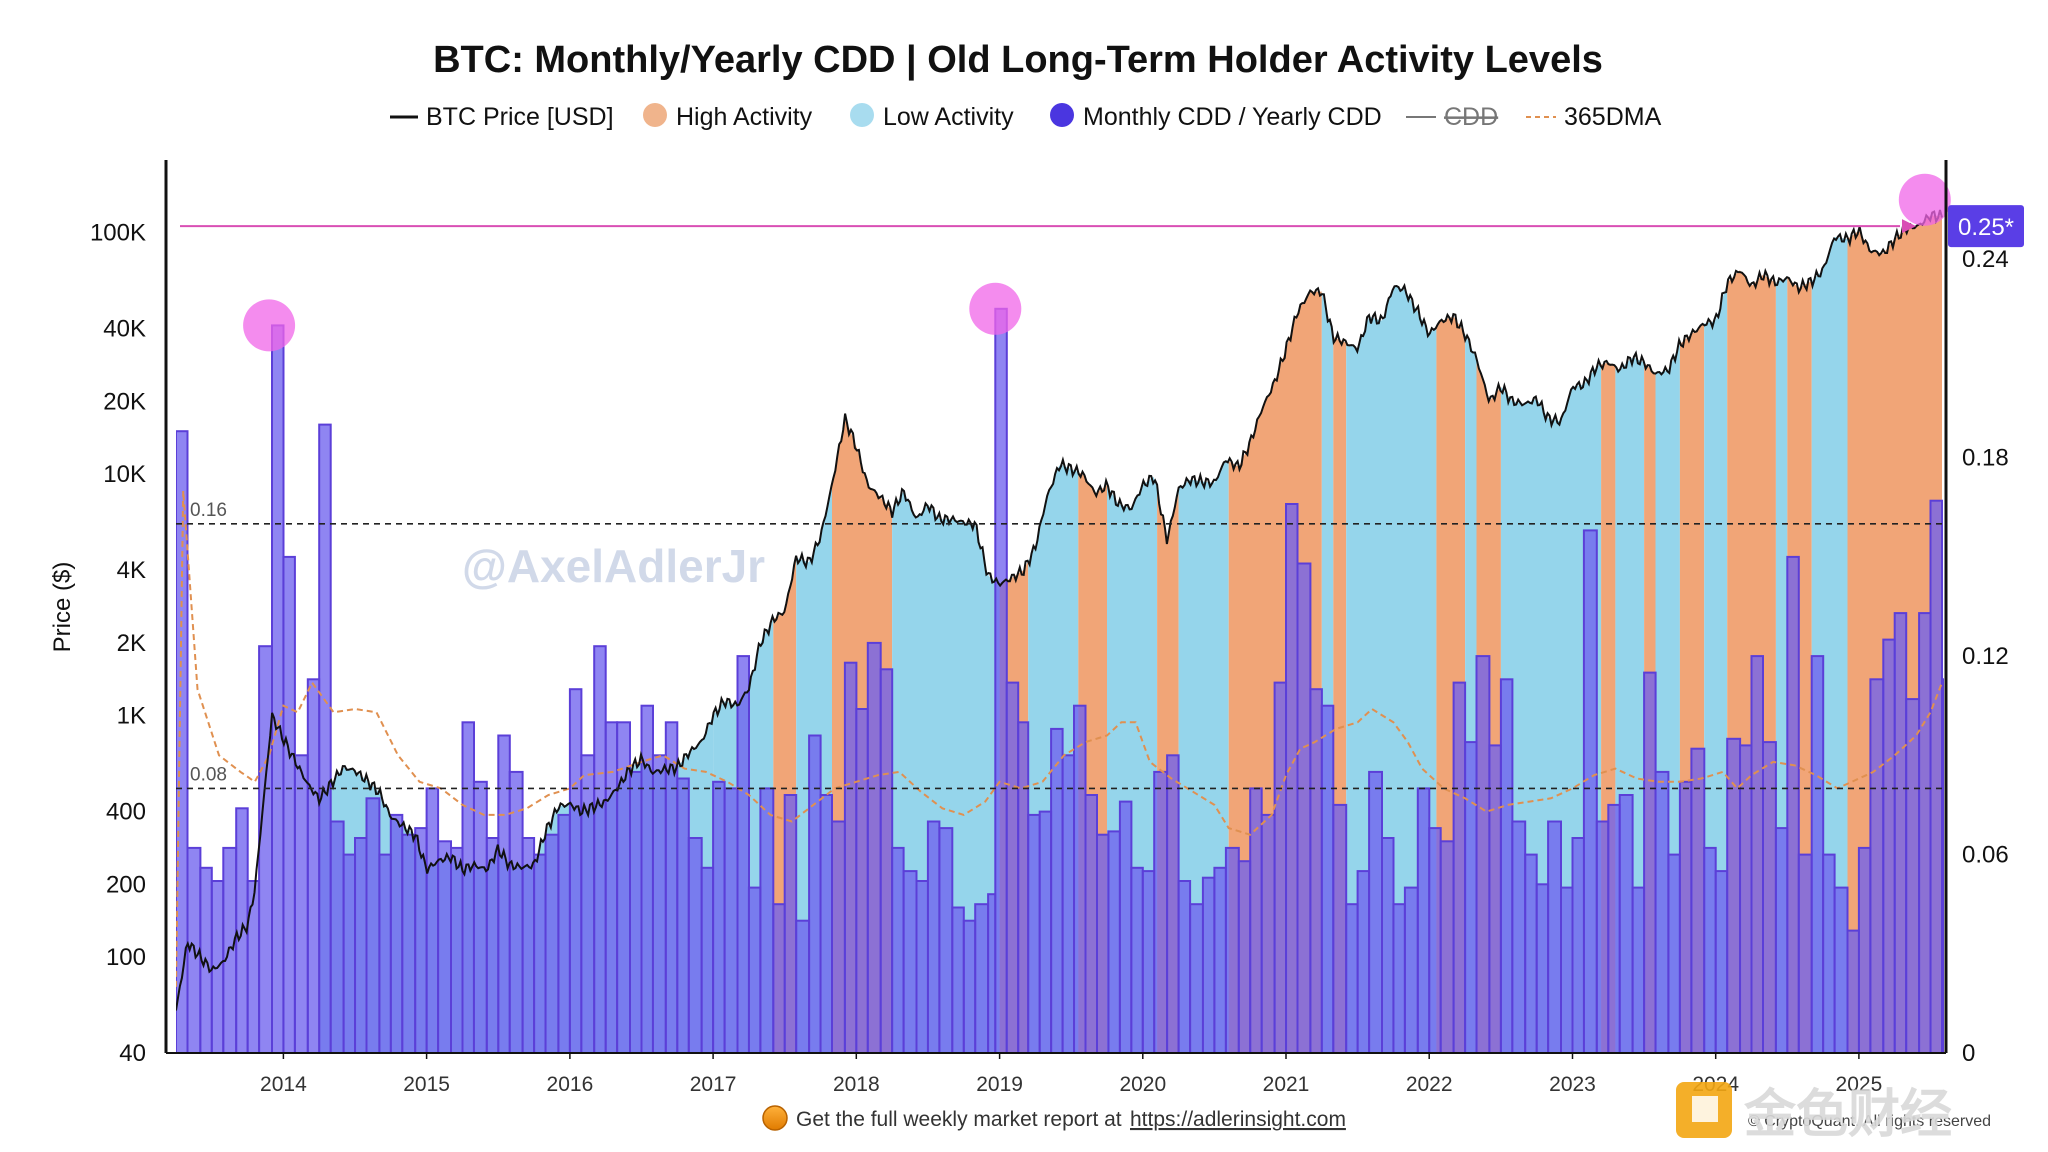 The width and height of the screenshot is (2048, 1152). Describe the element at coordinates (62, 607) in the screenshot. I see `y-axis-label: Price ($)` at that location.